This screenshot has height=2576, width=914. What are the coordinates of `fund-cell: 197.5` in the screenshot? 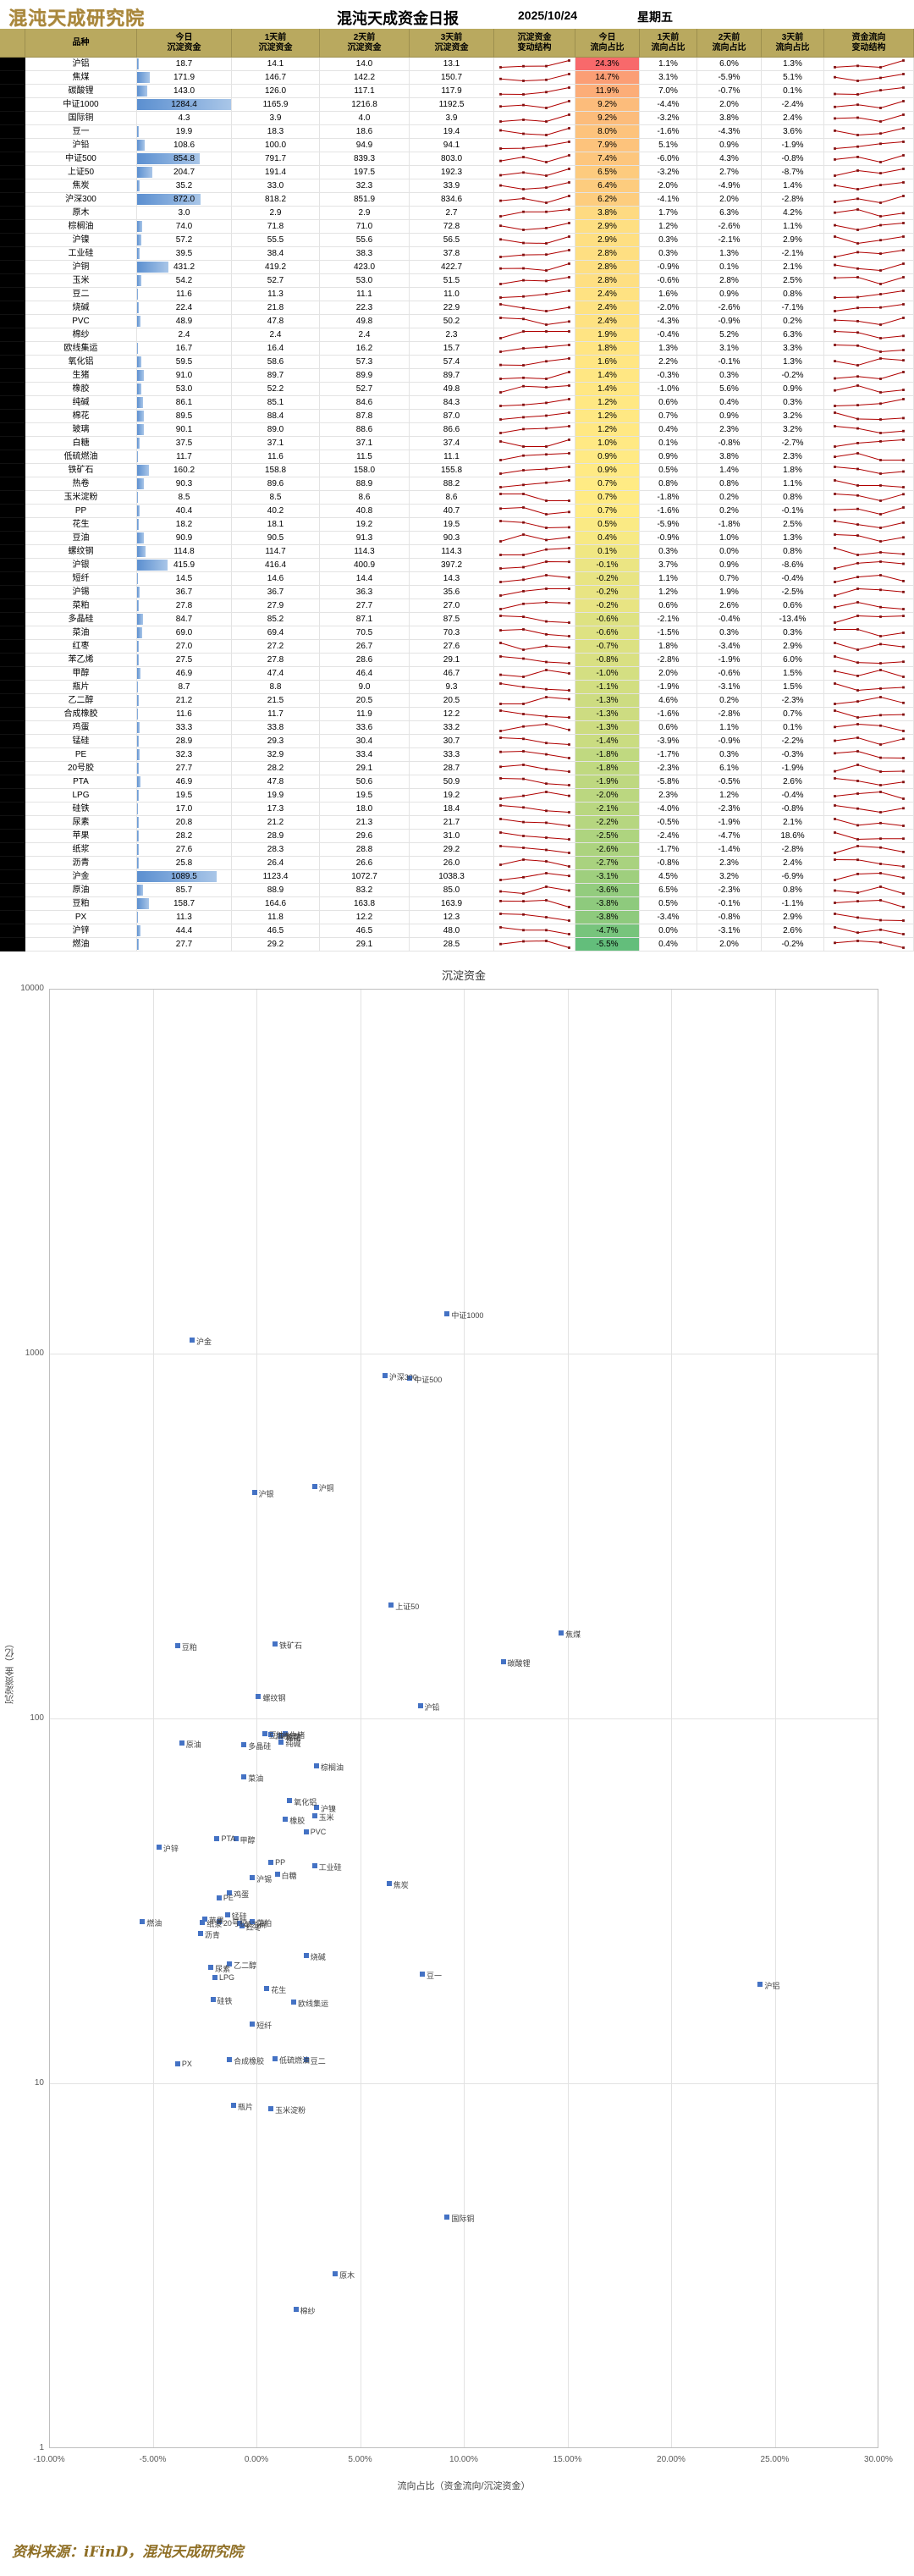 It's located at (365, 173).